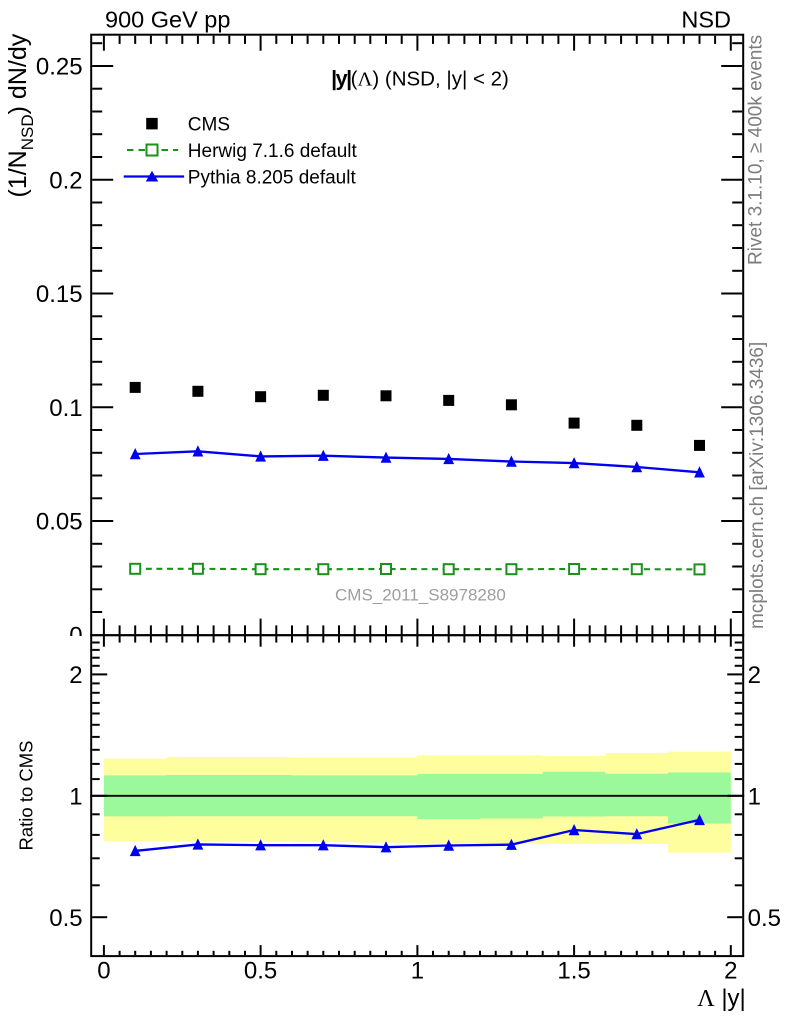 The image size is (786, 1024). What do you see at coordinates (272, 177) in the screenshot?
I see `svg-text: Pythia 8.205 default` at bounding box center [272, 177].